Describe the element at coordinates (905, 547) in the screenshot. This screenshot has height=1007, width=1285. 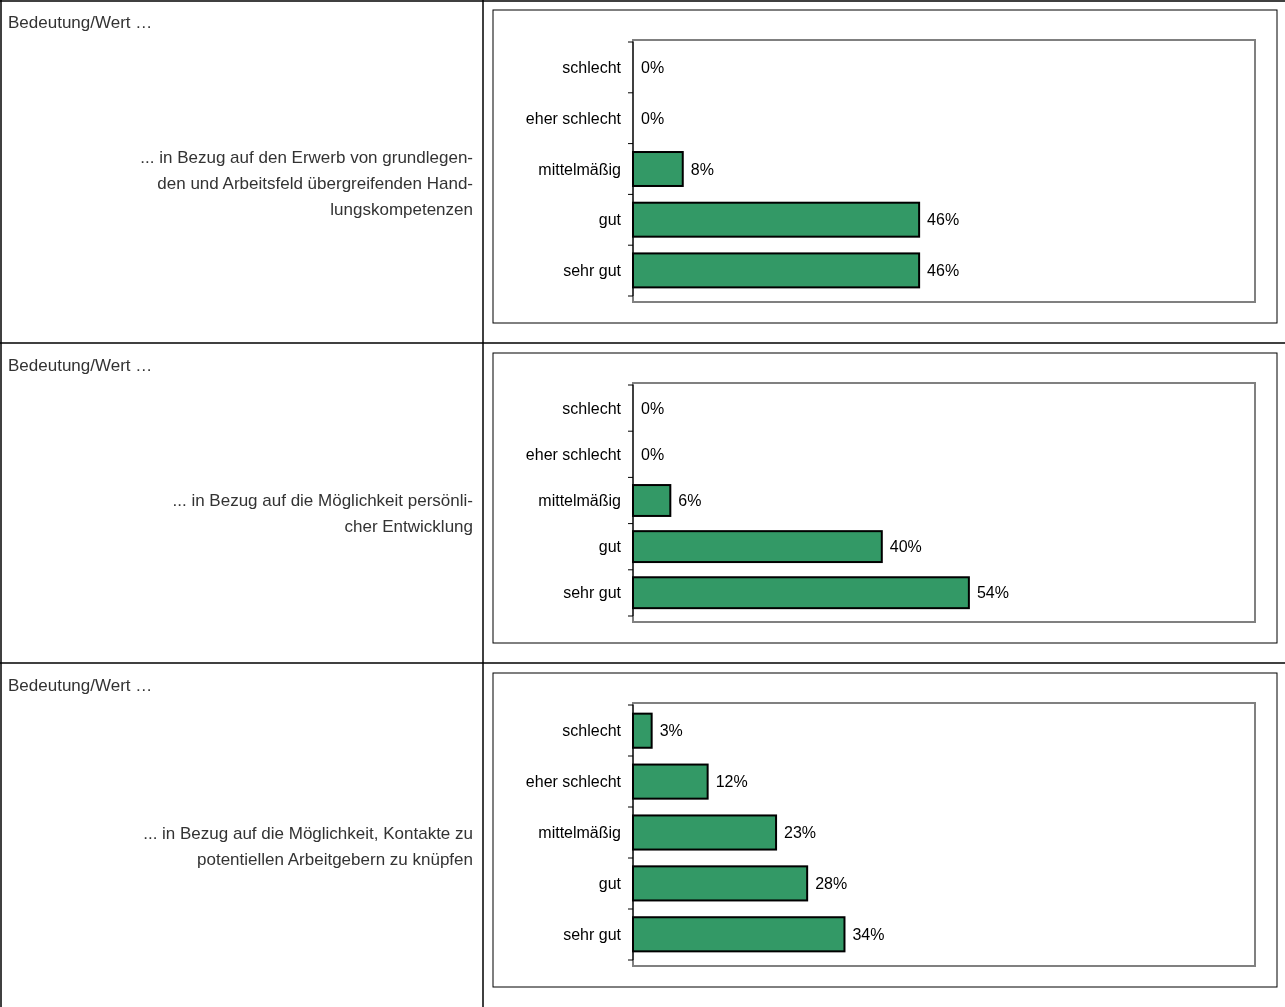
I see `data-label: 40%` at that location.